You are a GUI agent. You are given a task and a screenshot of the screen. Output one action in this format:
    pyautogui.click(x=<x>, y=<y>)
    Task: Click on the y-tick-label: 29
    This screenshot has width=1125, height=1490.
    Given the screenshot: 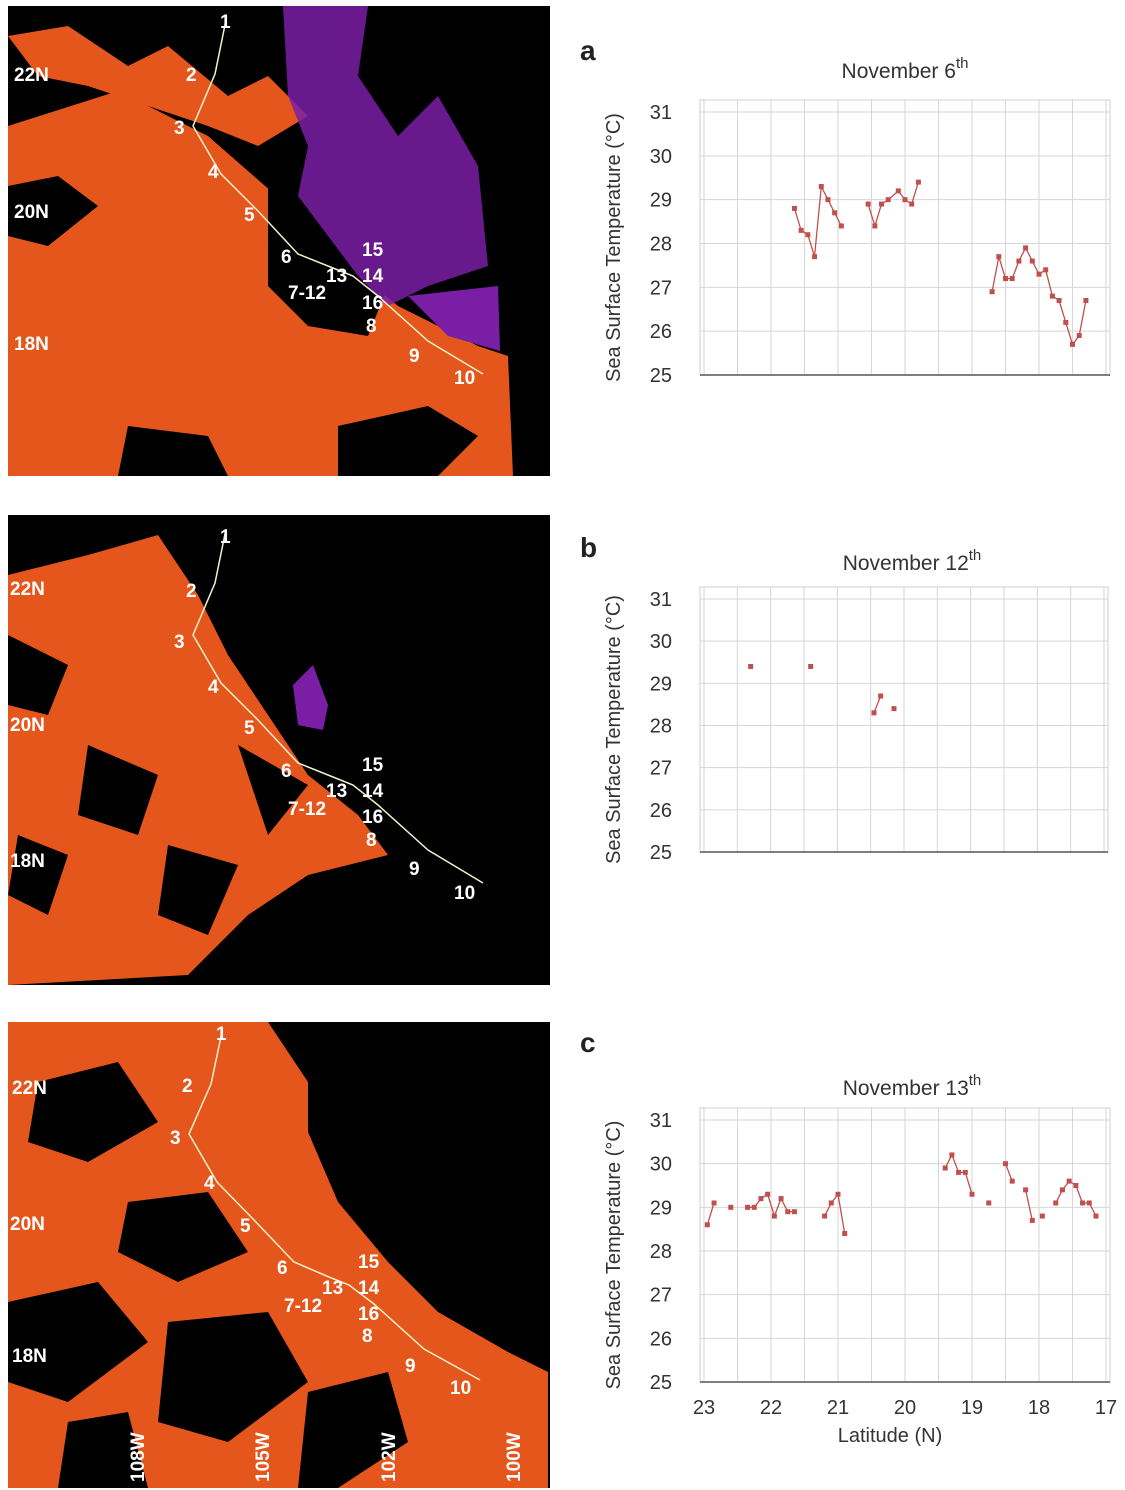 What is the action you would take?
    pyautogui.click(x=661, y=201)
    